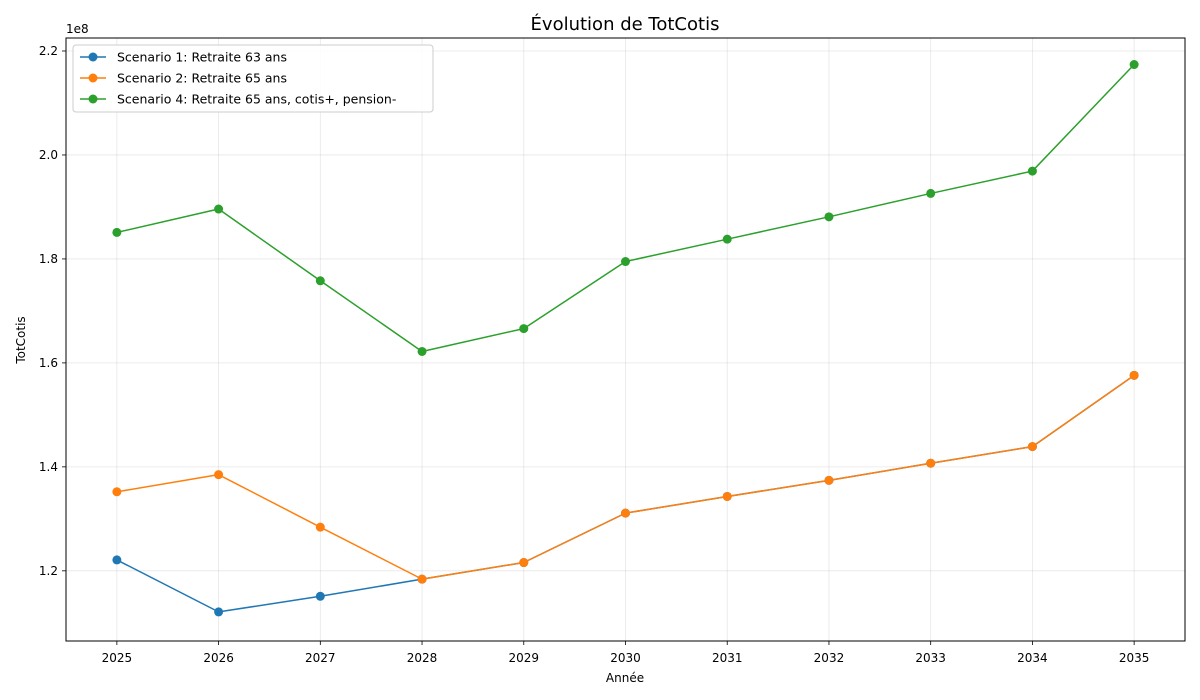 This screenshot has width=1200, height=700. What do you see at coordinates (48, 155) in the screenshot?
I see `y-tick-label: 2.0` at bounding box center [48, 155].